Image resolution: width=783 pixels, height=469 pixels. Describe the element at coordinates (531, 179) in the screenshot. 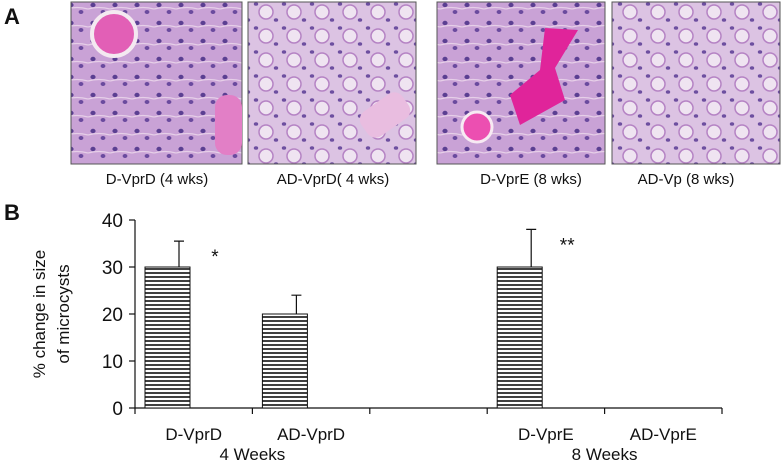

I see `caption: D-VprE (8 wks)` at that location.